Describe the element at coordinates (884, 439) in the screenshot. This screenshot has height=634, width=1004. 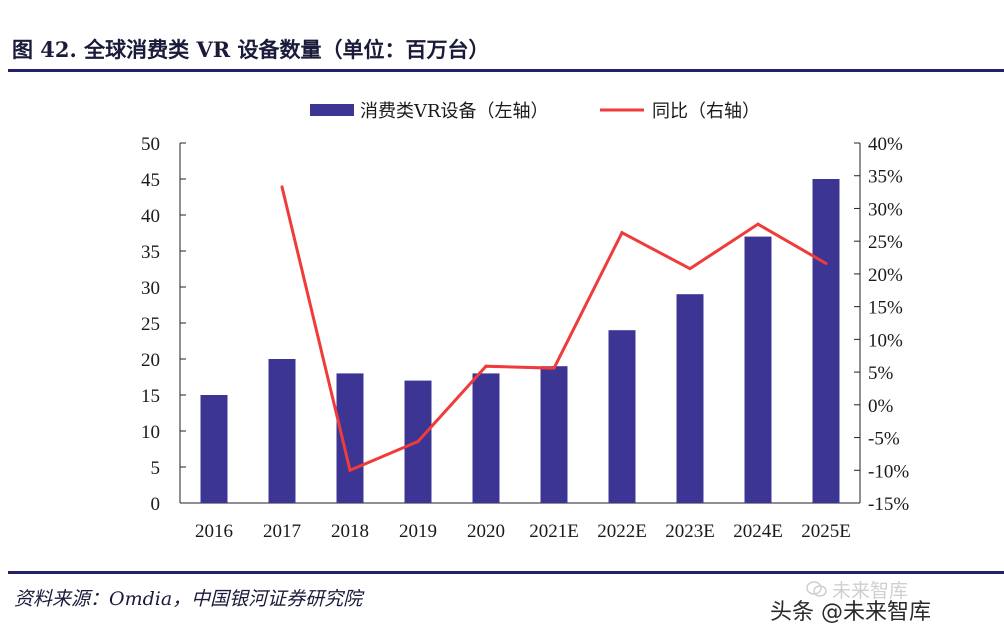
I see `right-axis-tick-label: -5%` at that location.